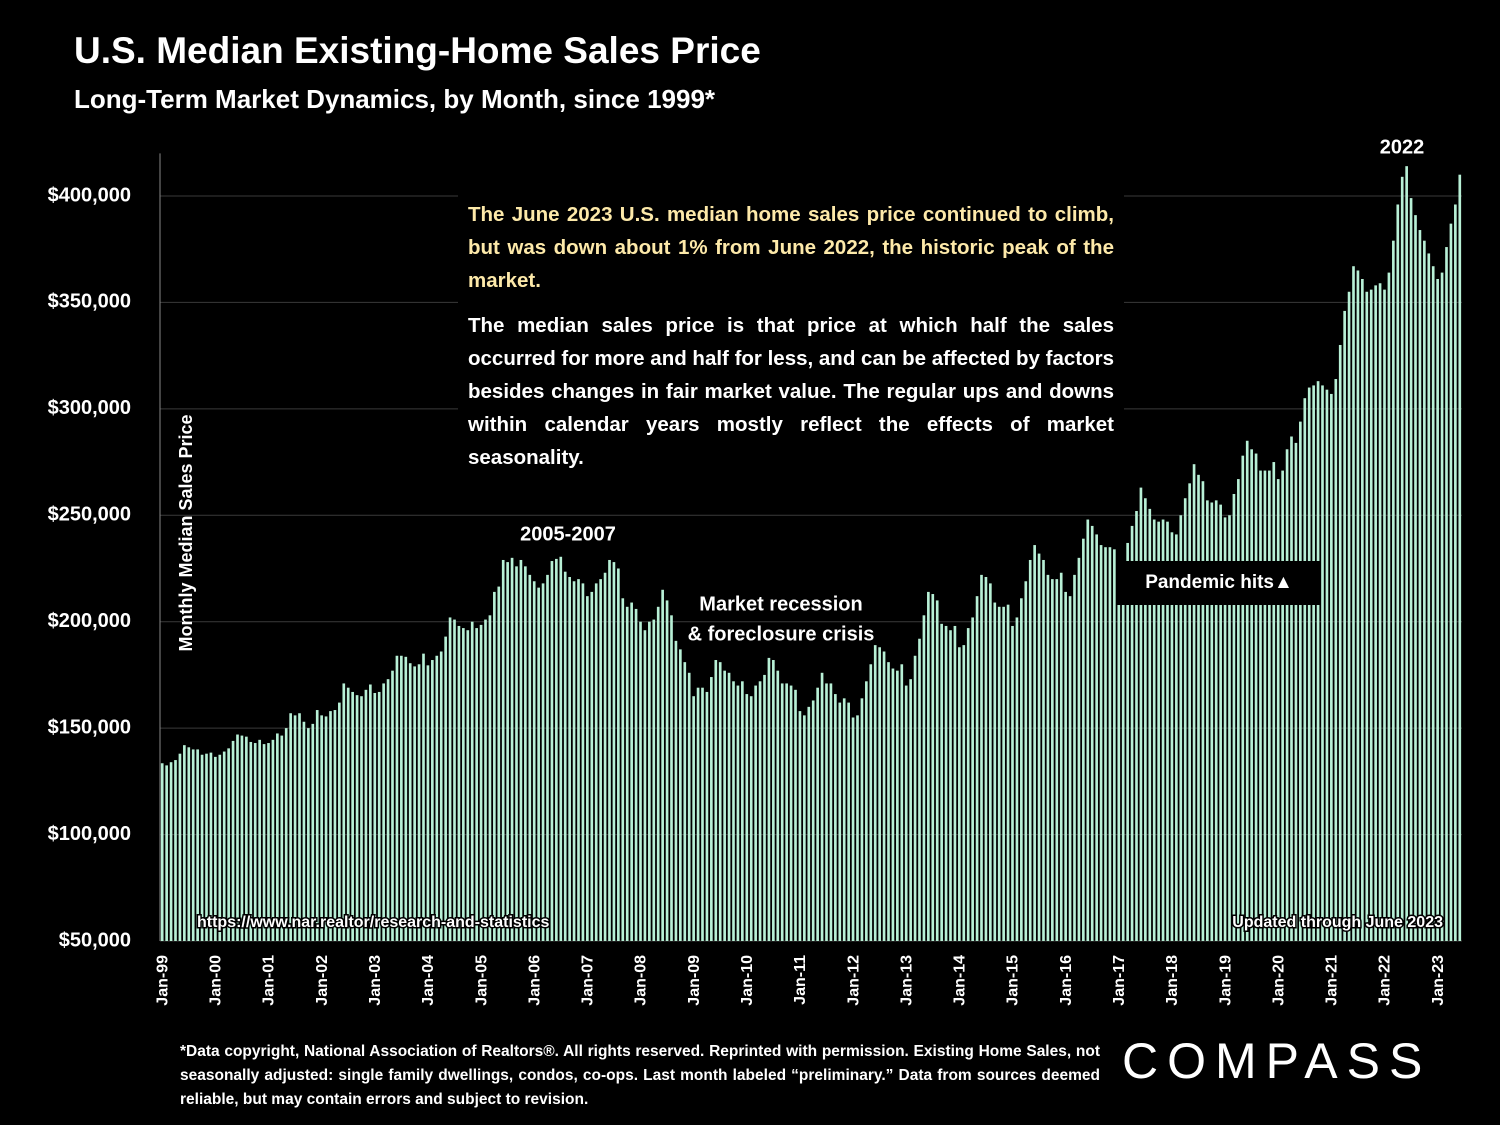  I want to click on y-tick-label: $50,000, so click(95, 940).